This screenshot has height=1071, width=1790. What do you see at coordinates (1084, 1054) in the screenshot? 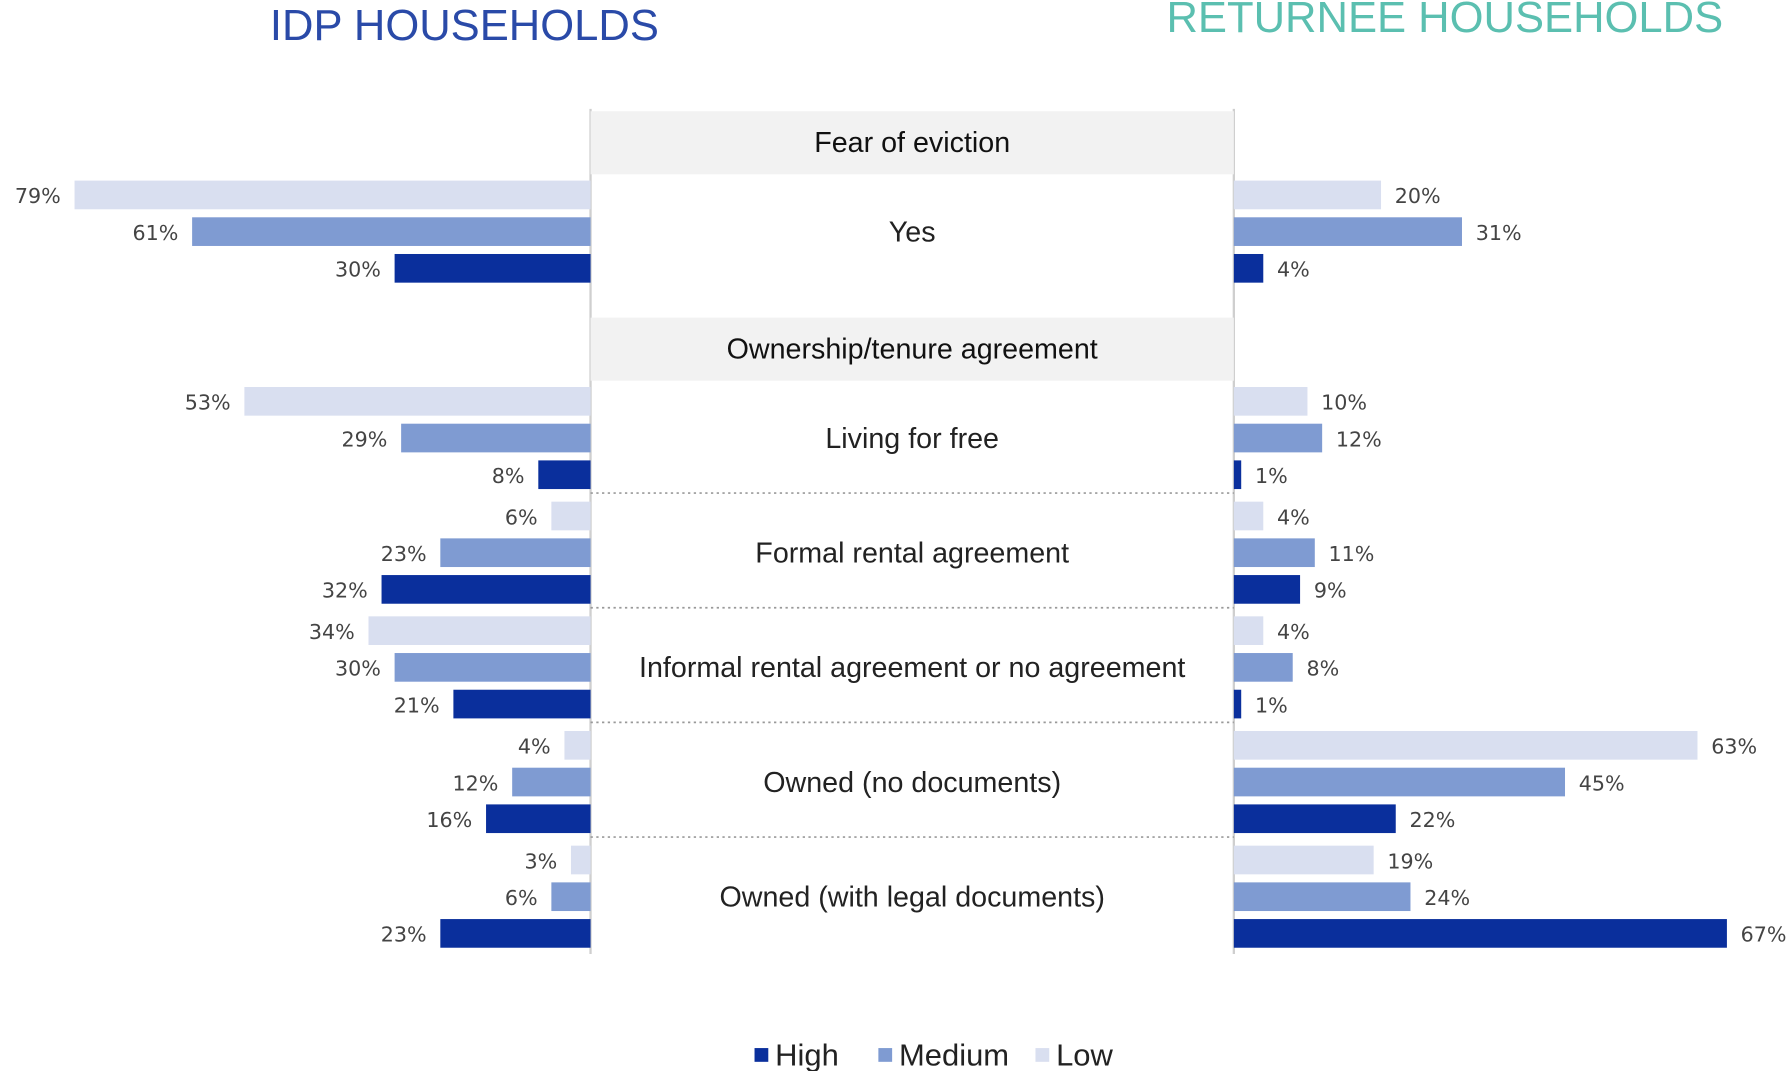
I see `legend-label: Low` at bounding box center [1084, 1054].